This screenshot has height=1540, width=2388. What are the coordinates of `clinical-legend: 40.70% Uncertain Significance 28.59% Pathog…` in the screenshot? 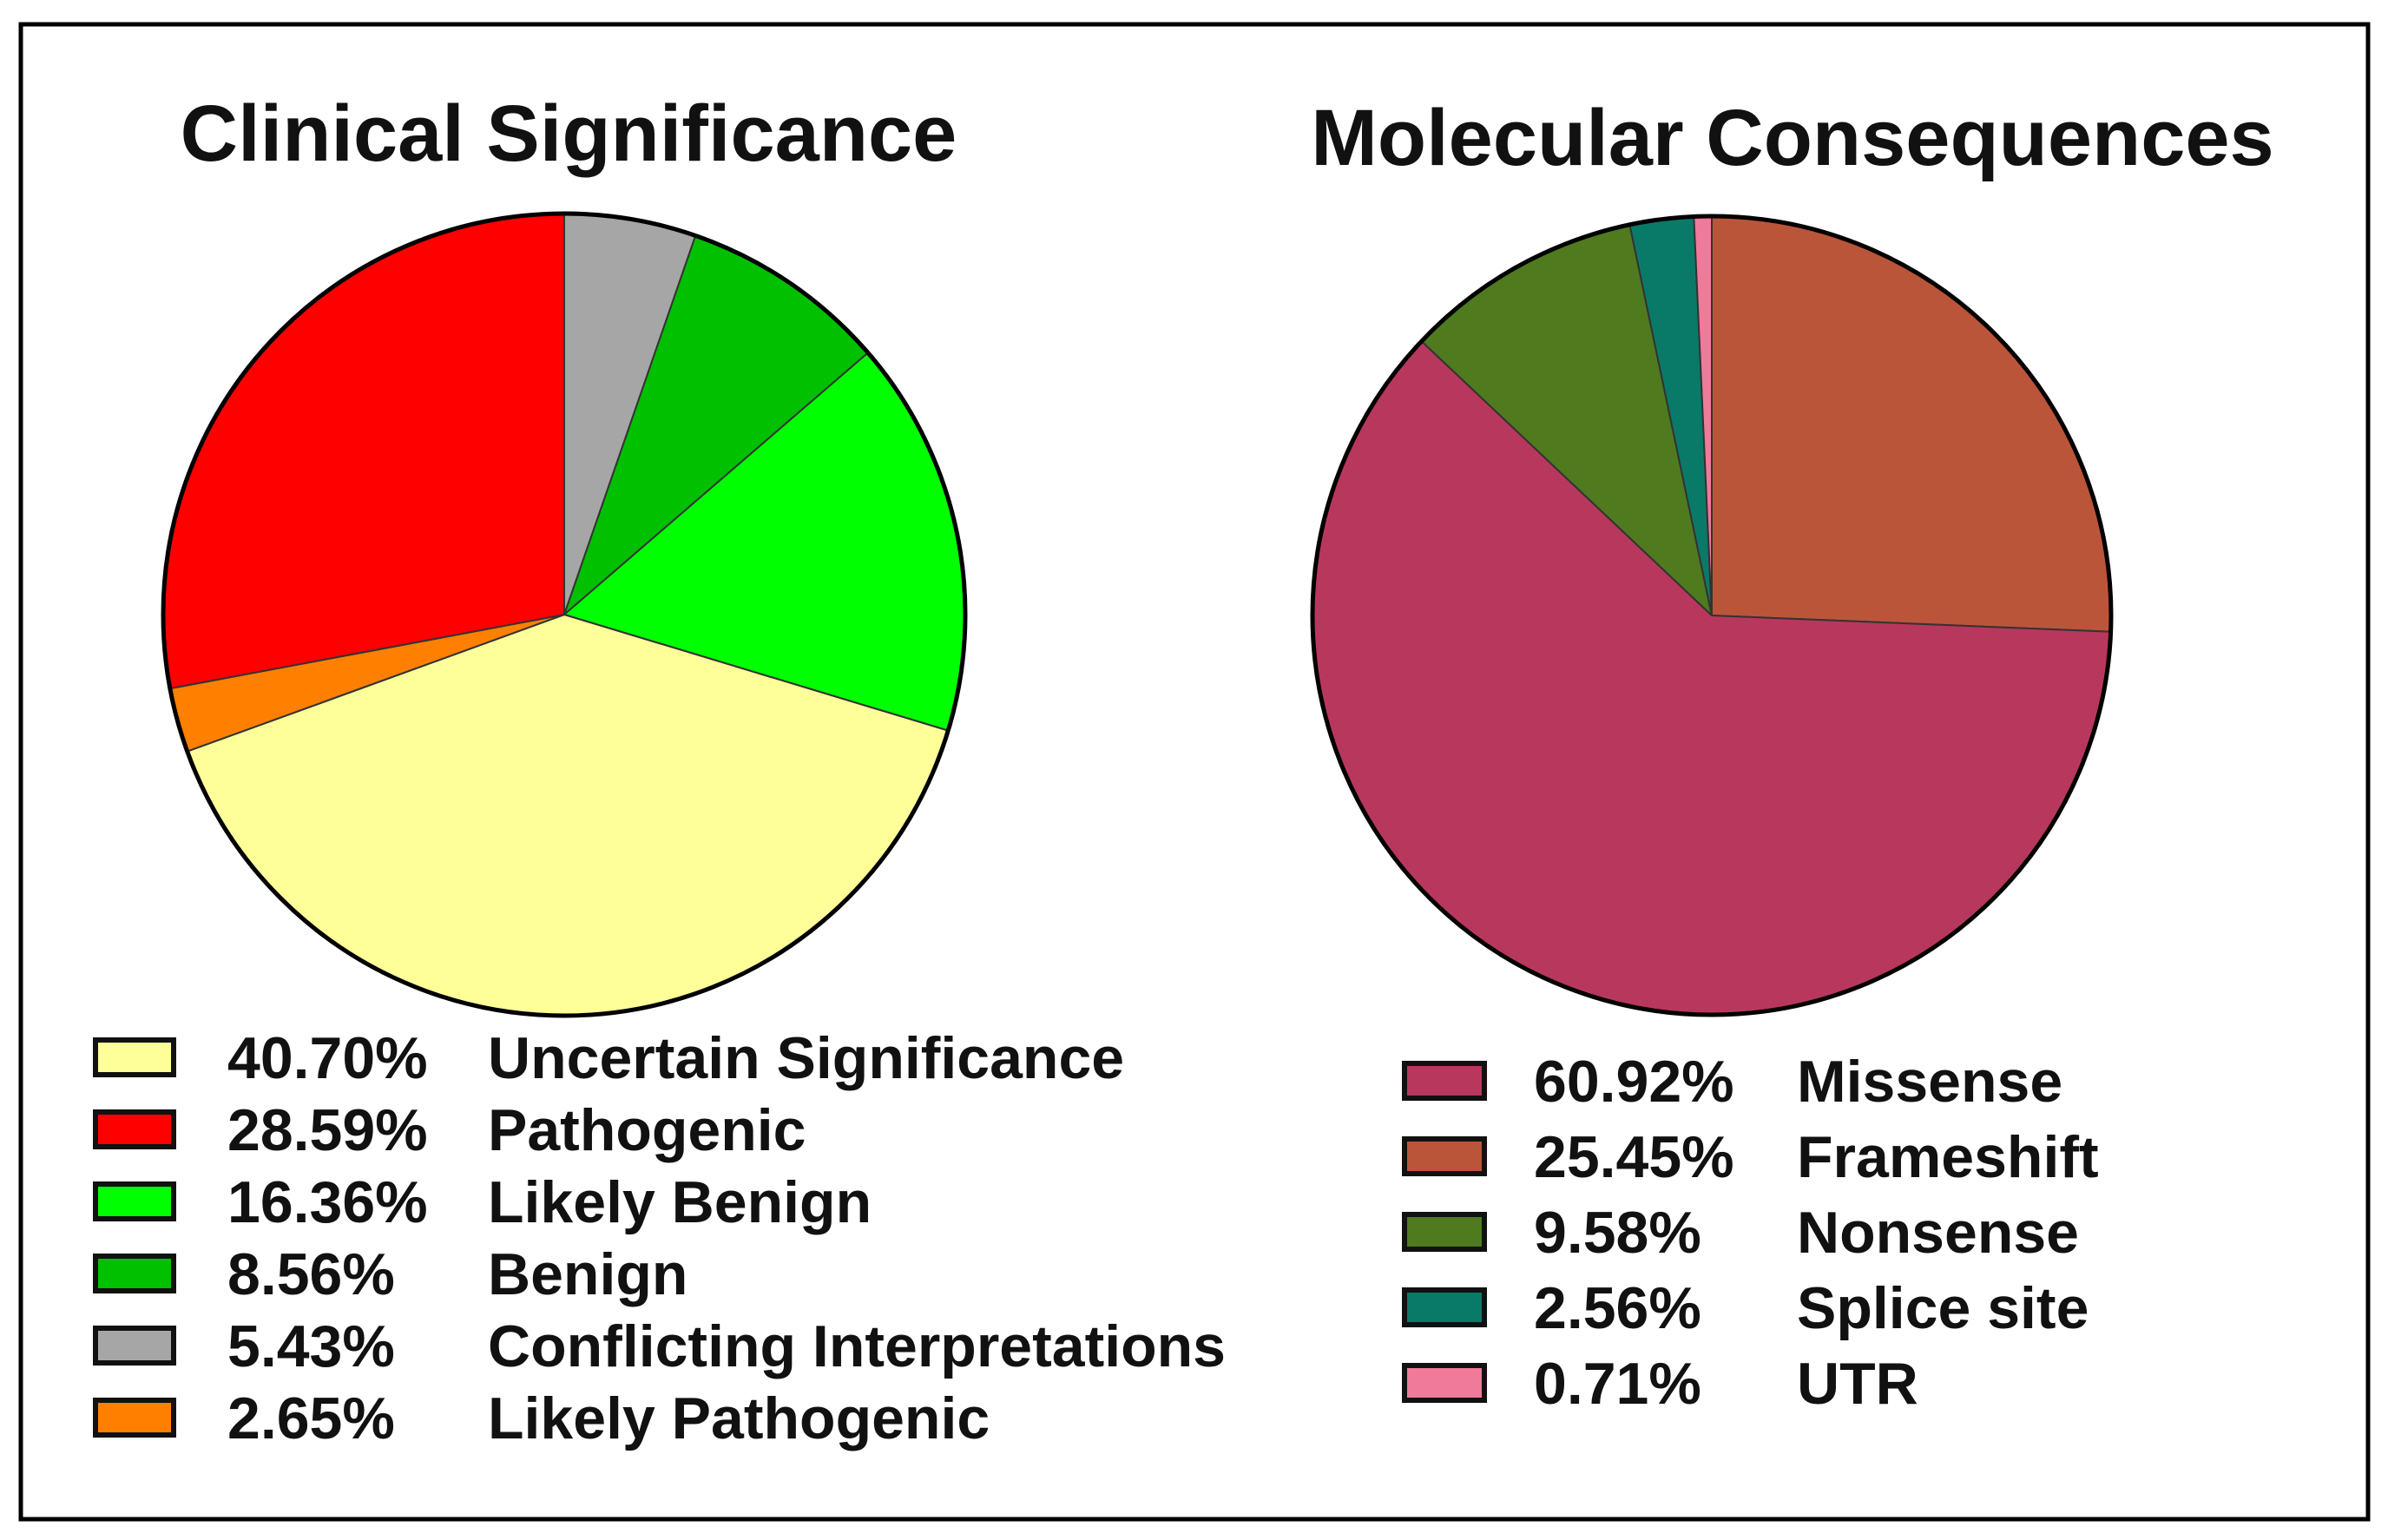 It's located at (659, 1238).